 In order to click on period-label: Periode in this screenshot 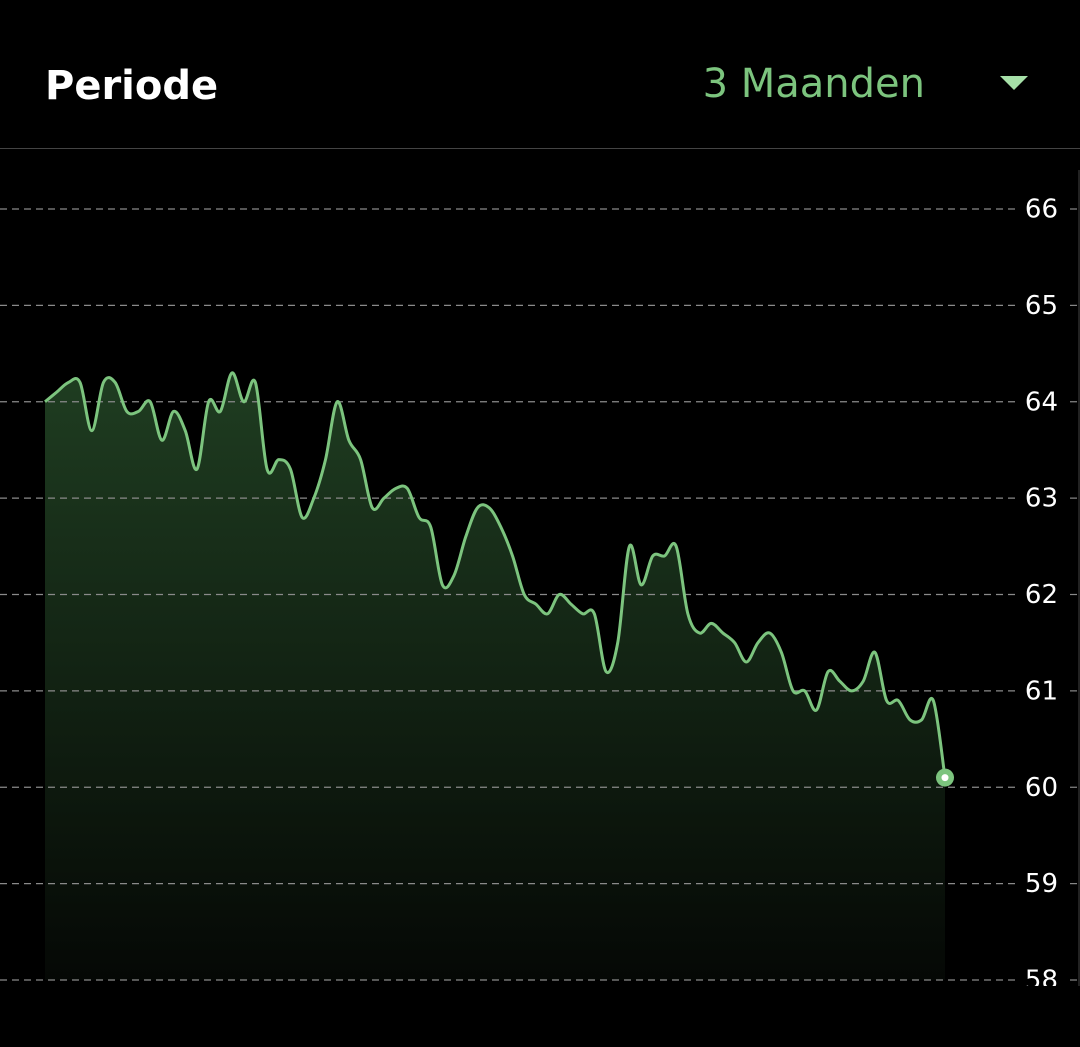, I will do `click(131, 86)`.